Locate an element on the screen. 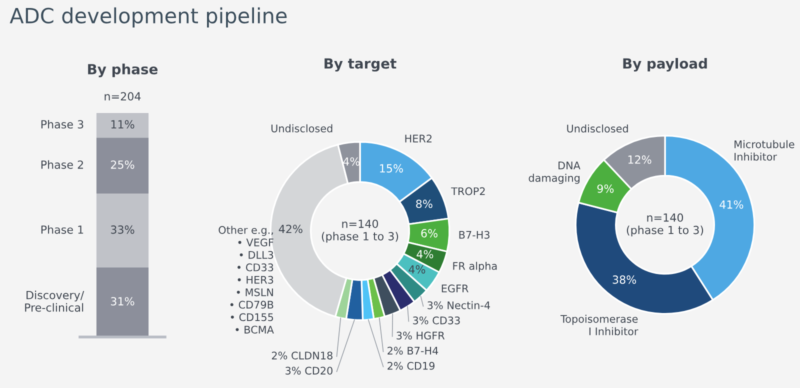 The height and width of the screenshot is (388, 800). data-label: 31% is located at coordinates (122, 301).